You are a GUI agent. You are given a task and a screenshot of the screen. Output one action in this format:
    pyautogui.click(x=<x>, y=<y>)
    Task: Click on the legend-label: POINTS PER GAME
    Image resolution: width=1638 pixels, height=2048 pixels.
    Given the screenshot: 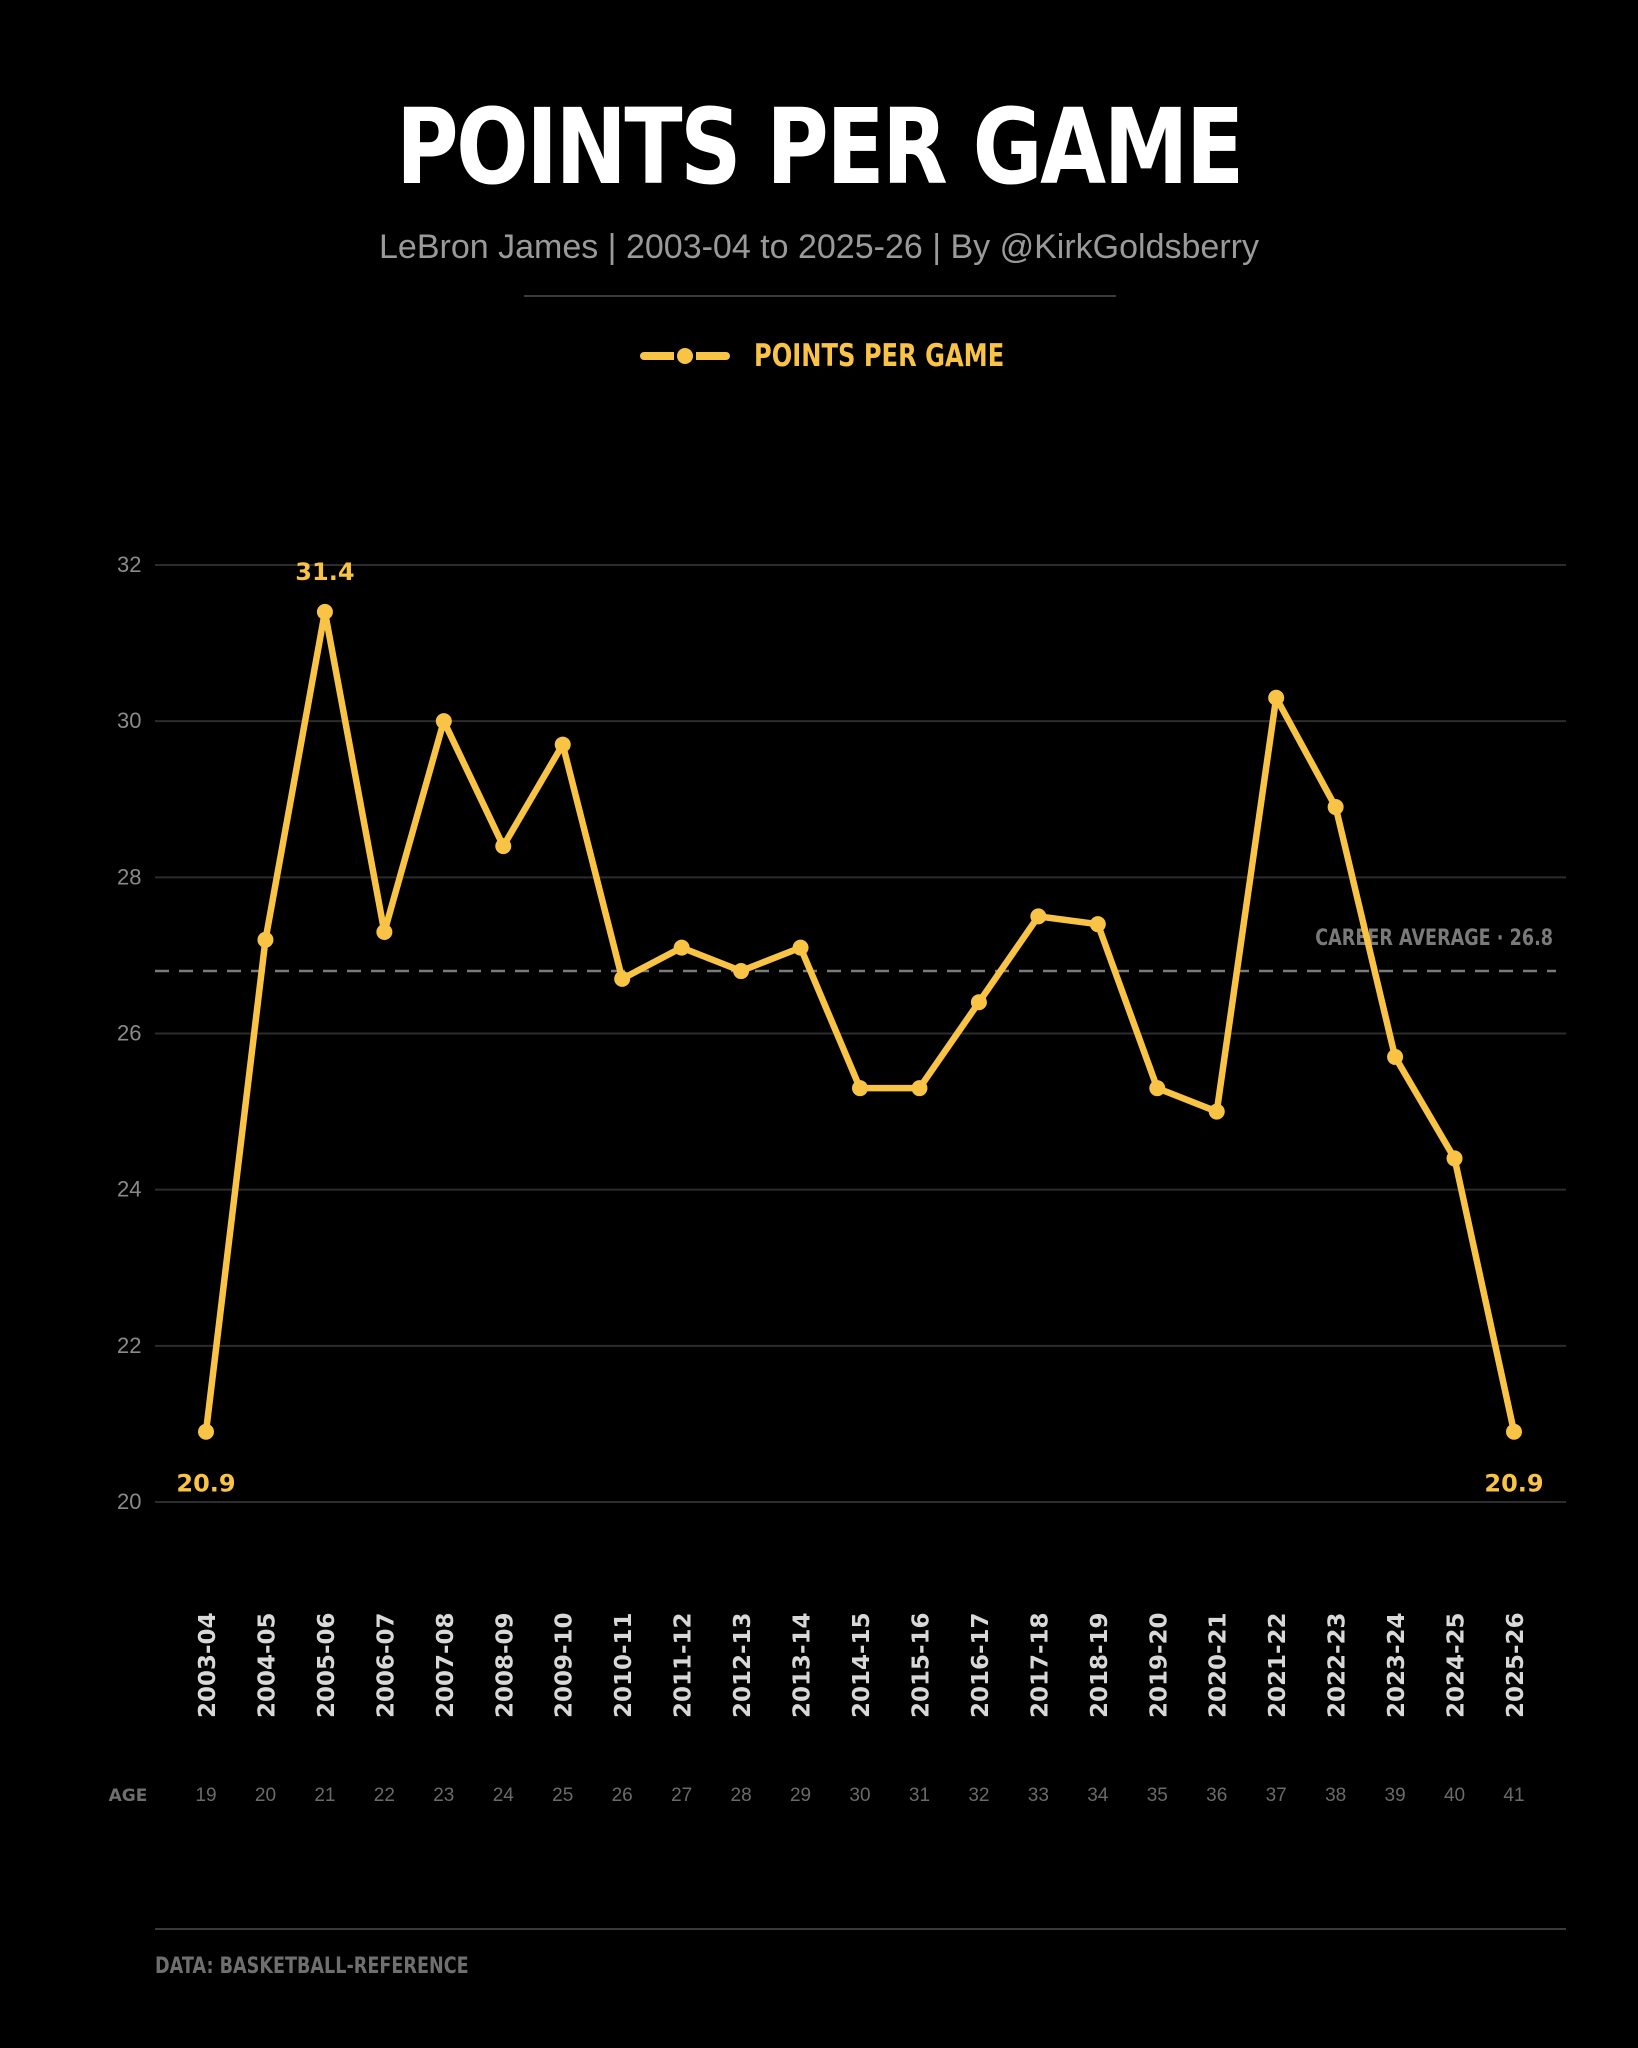 What is the action you would take?
    pyautogui.click(x=879, y=356)
    